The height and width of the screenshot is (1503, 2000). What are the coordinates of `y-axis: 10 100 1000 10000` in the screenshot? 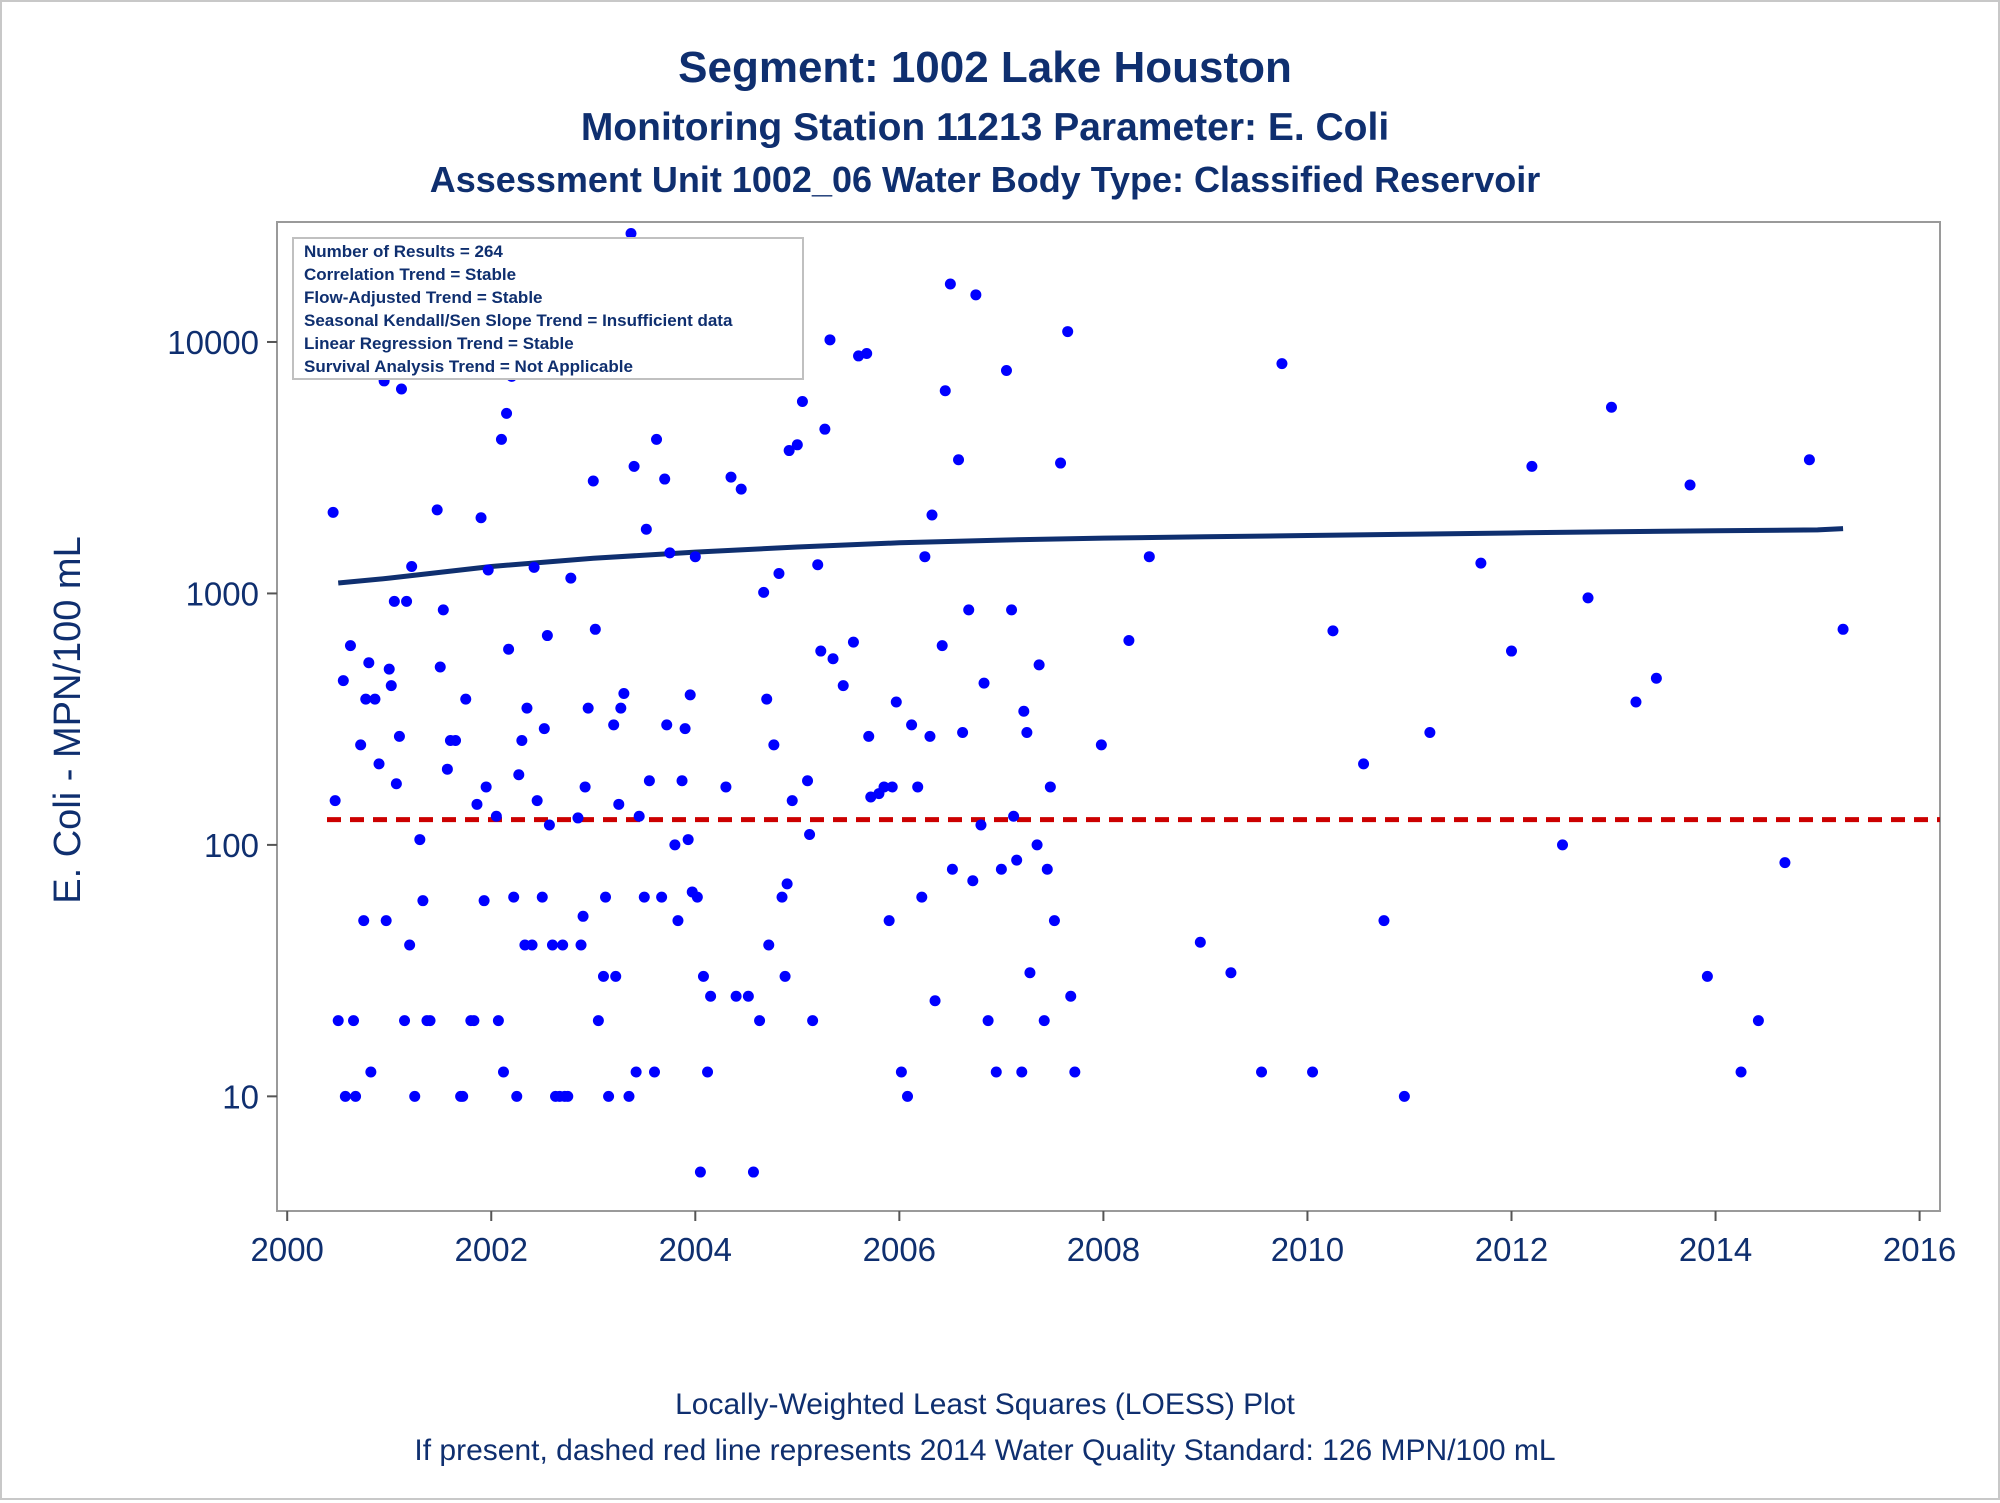 It's located at (222, 719).